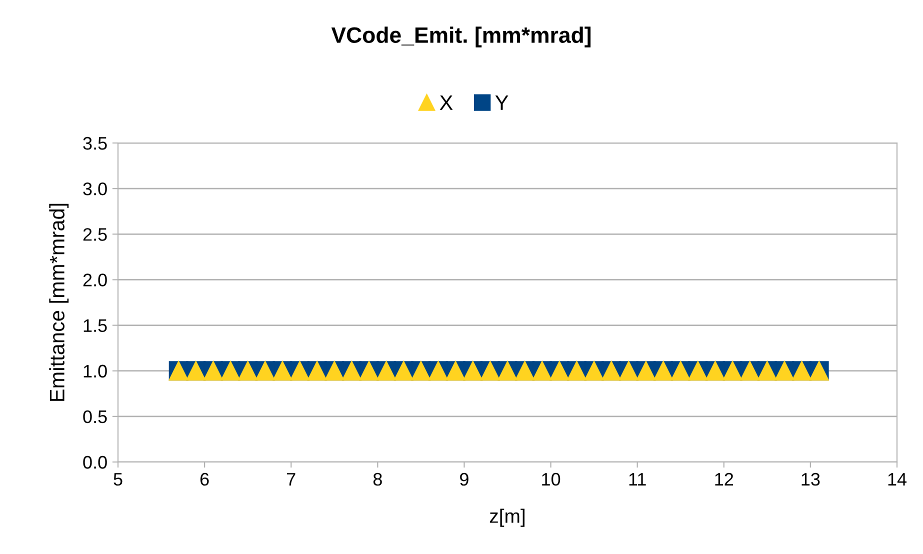 Image resolution: width=923 pixels, height=554 pixels. Describe the element at coordinates (377, 479) in the screenshot. I see `x-tick-label: 8` at that location.